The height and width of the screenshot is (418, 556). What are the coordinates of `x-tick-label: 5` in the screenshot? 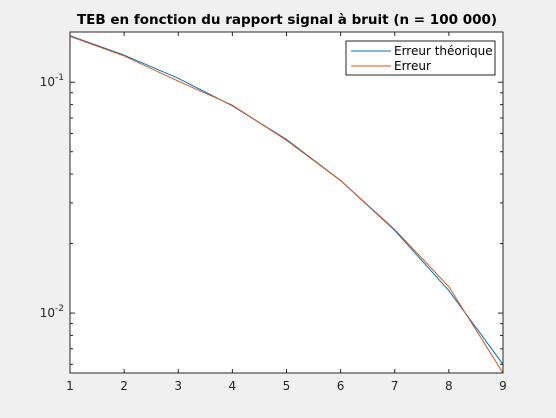 It's located at (287, 386).